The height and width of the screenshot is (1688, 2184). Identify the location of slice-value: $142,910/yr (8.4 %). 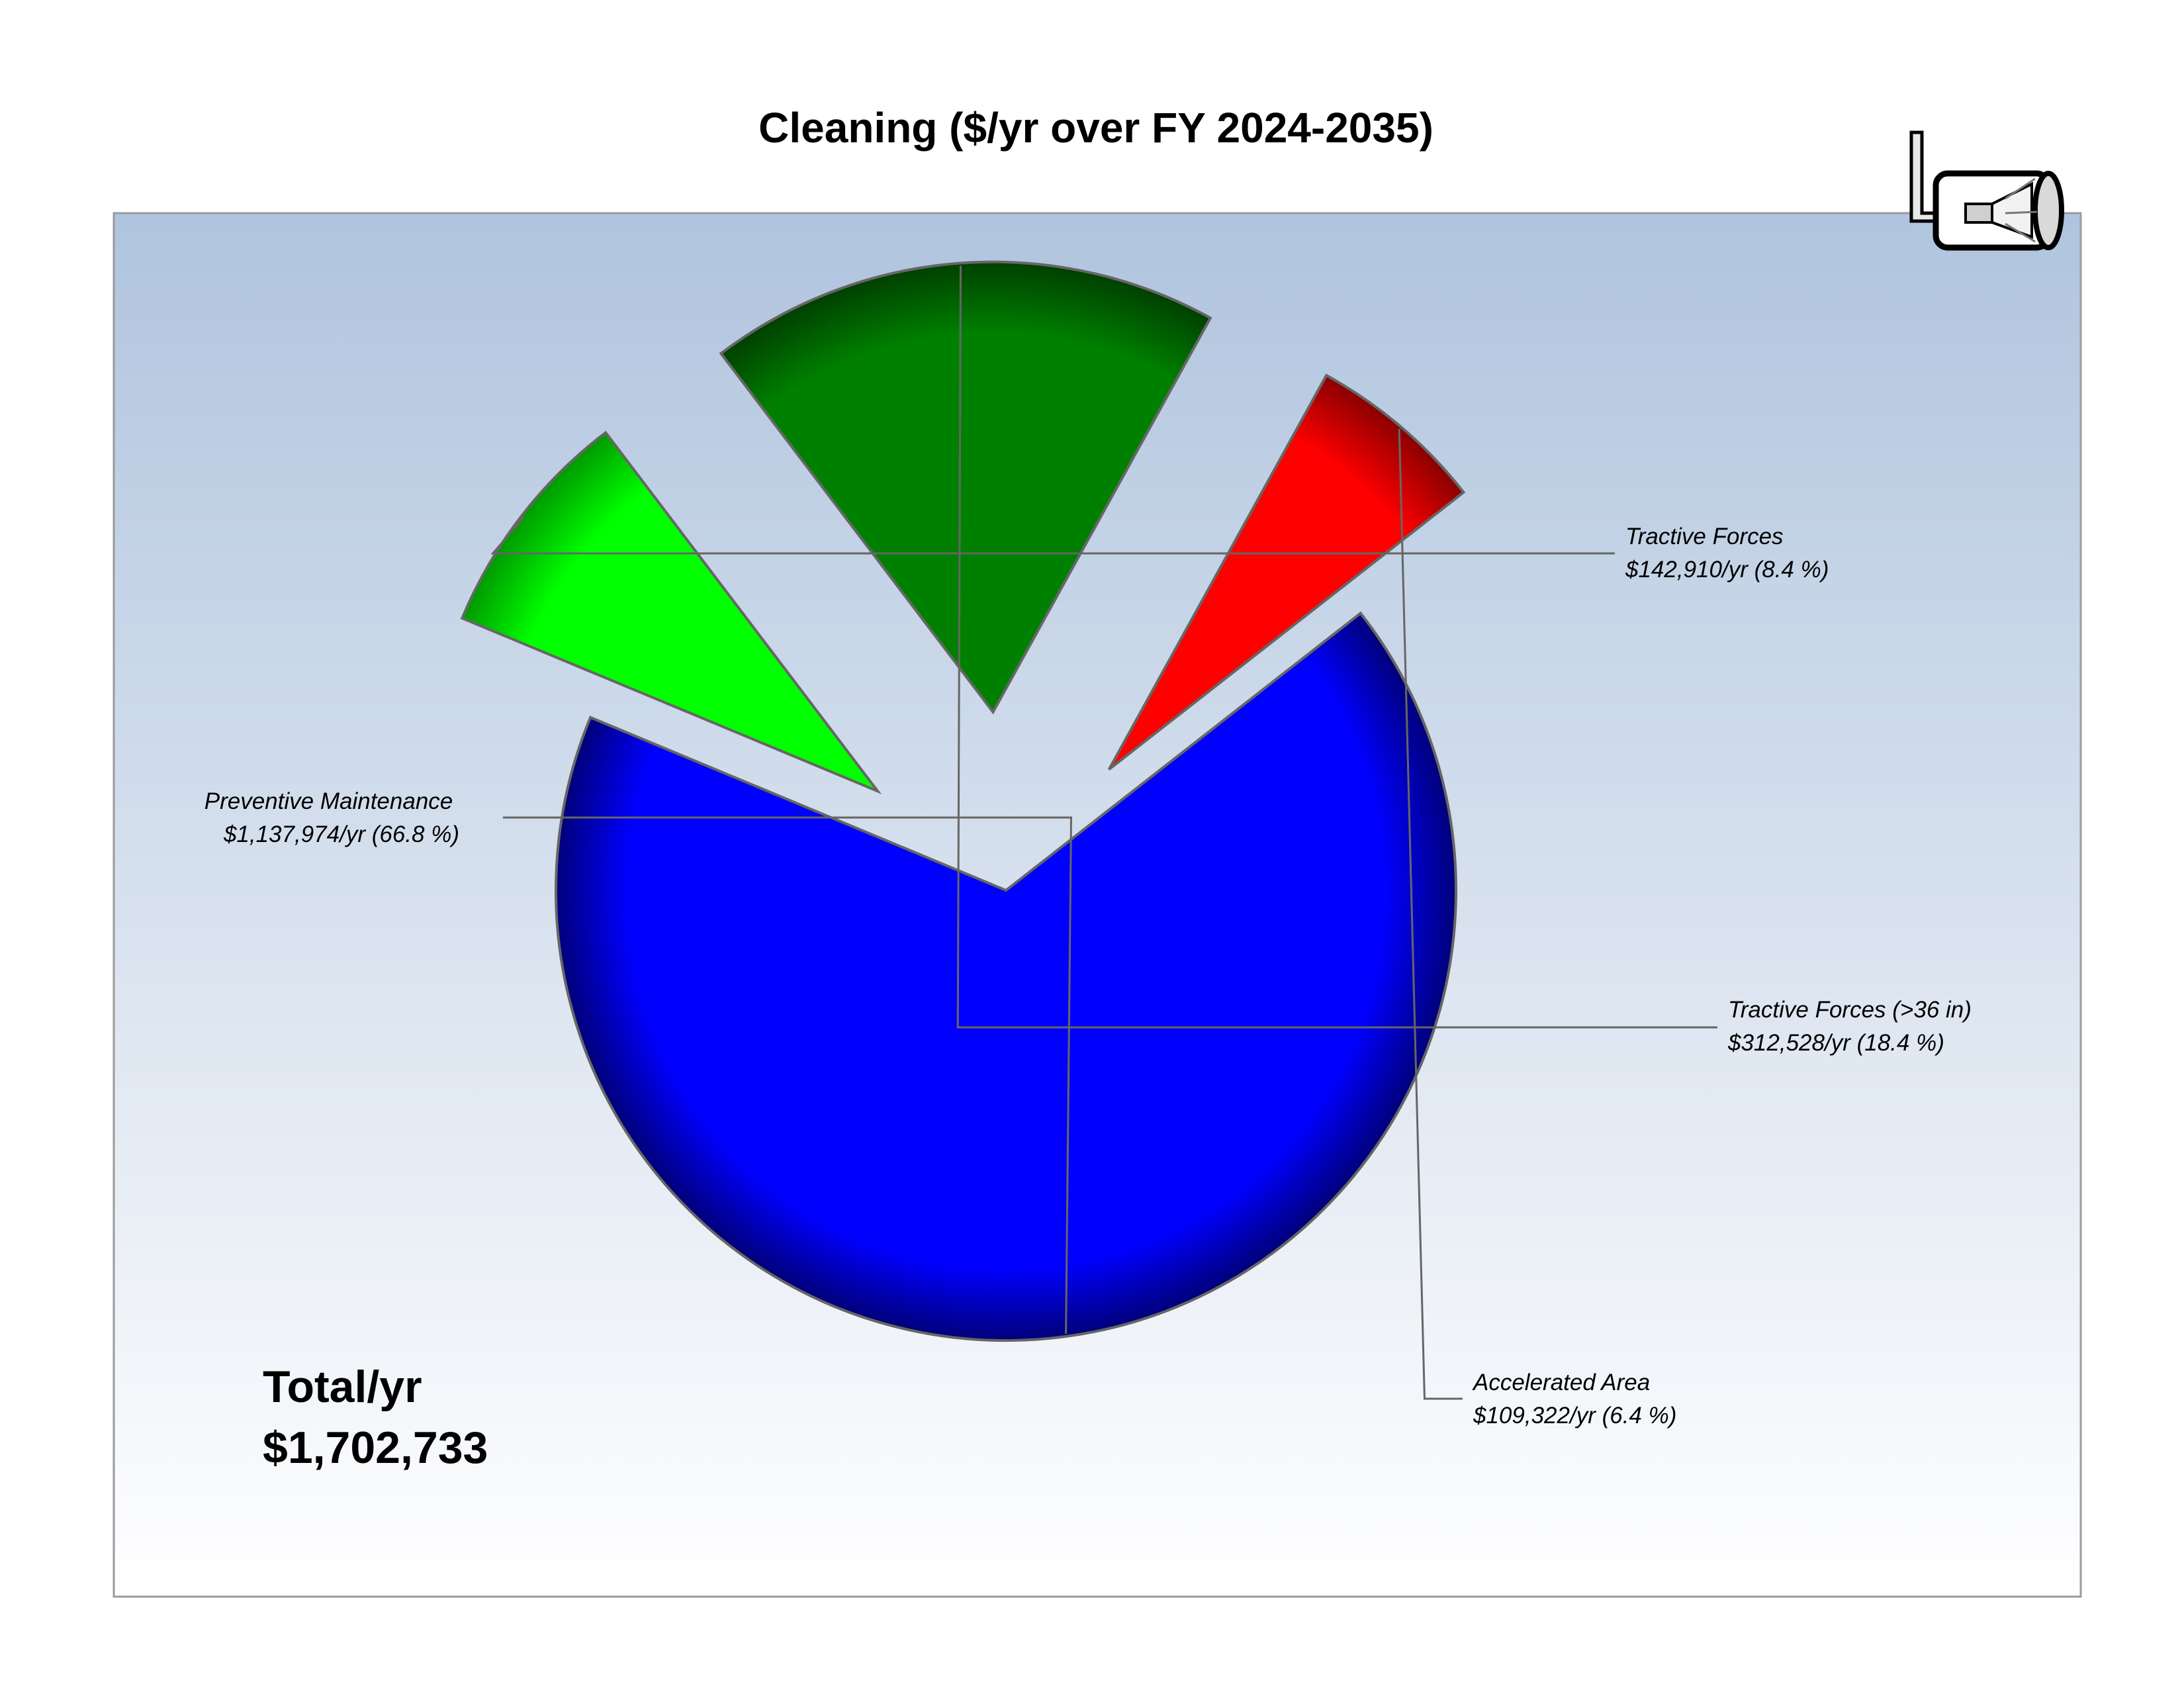
(1727, 570).